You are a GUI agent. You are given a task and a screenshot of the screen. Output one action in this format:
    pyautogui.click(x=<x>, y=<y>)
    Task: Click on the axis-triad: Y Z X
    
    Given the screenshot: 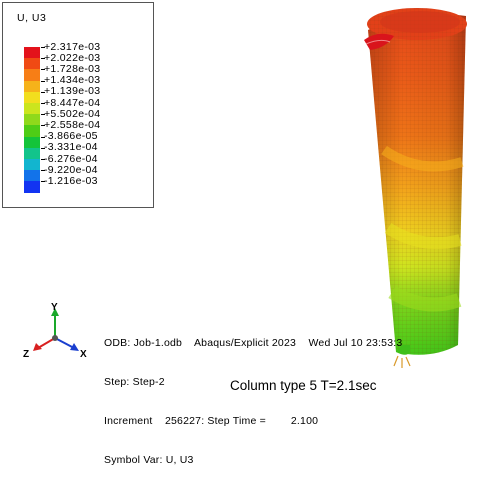 What is the action you would take?
    pyautogui.click(x=55, y=331)
    